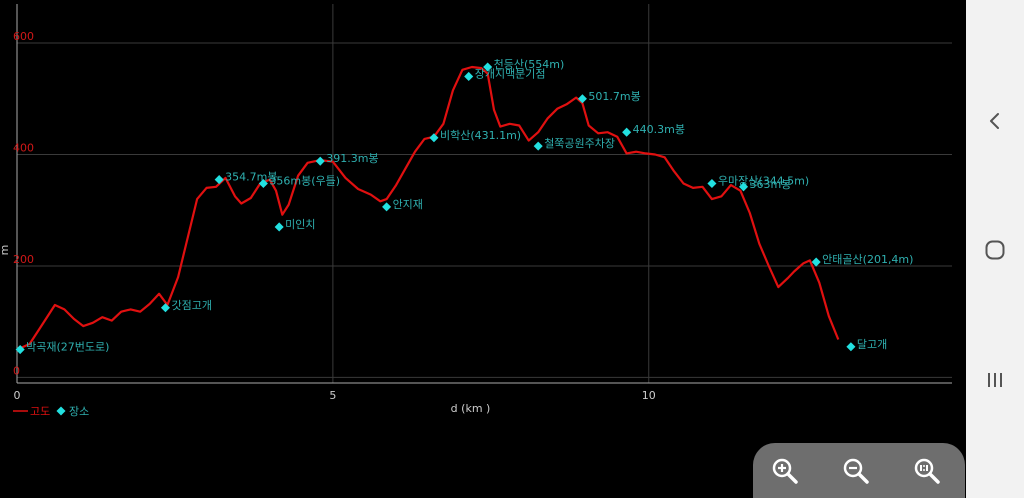 This screenshot has width=1024, height=498. What do you see at coordinates (17, 395) in the screenshot?
I see `x-tick-label-0: 0` at bounding box center [17, 395].